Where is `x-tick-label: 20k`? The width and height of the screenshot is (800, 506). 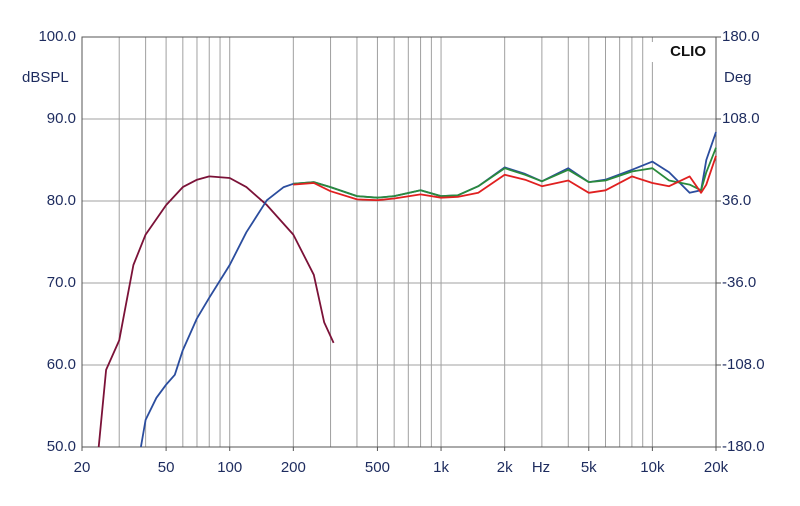 x-tick-label: 20k is located at coordinates (716, 467).